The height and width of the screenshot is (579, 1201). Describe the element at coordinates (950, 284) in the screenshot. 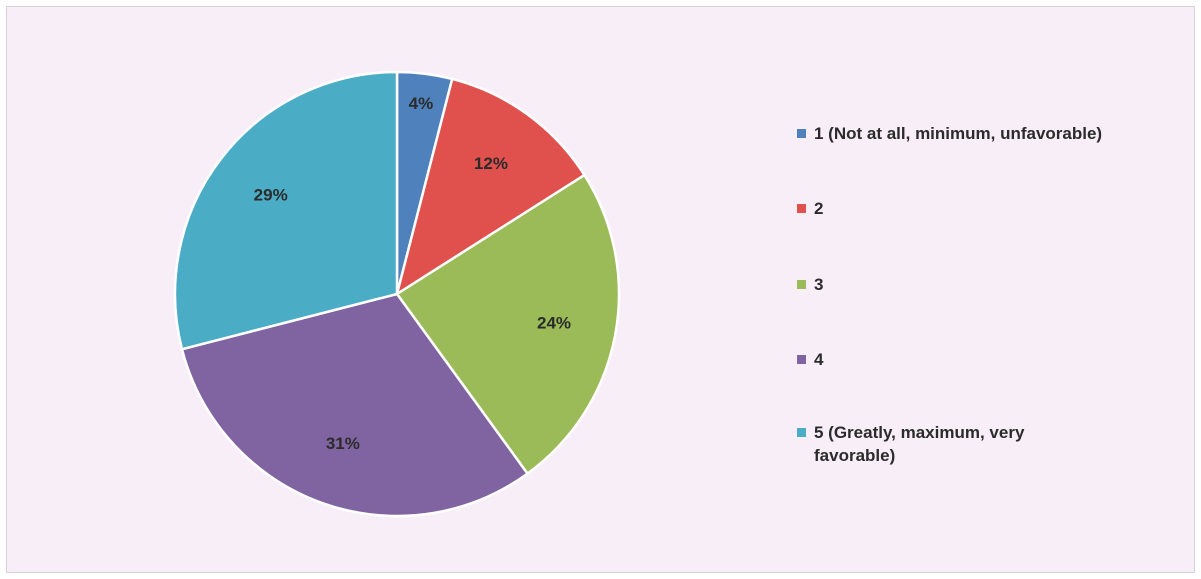

I see `legend-item-3: 3` at that location.